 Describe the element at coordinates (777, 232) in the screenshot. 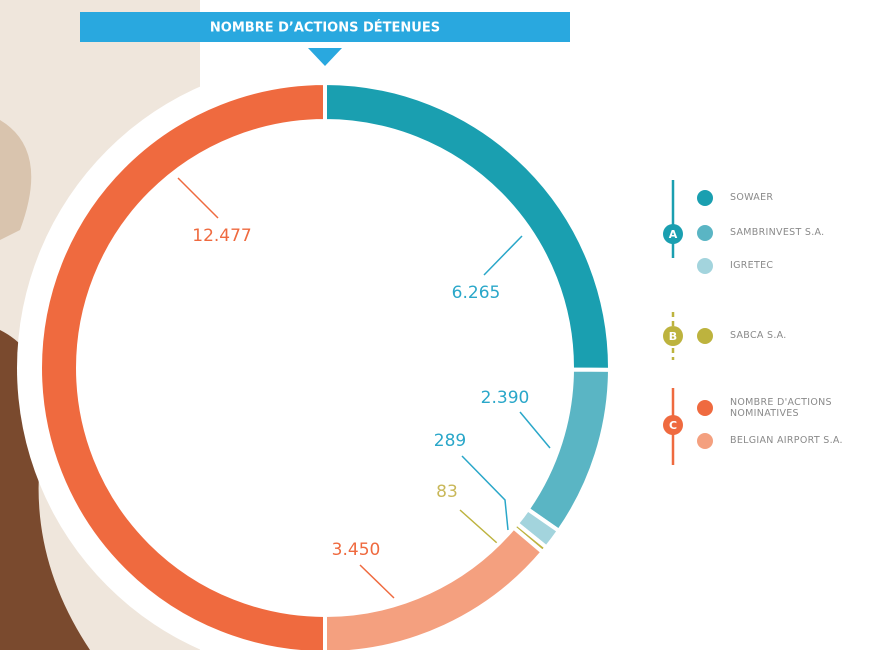

I see `legend-label: SAMBRINVEST S.A.` at that location.